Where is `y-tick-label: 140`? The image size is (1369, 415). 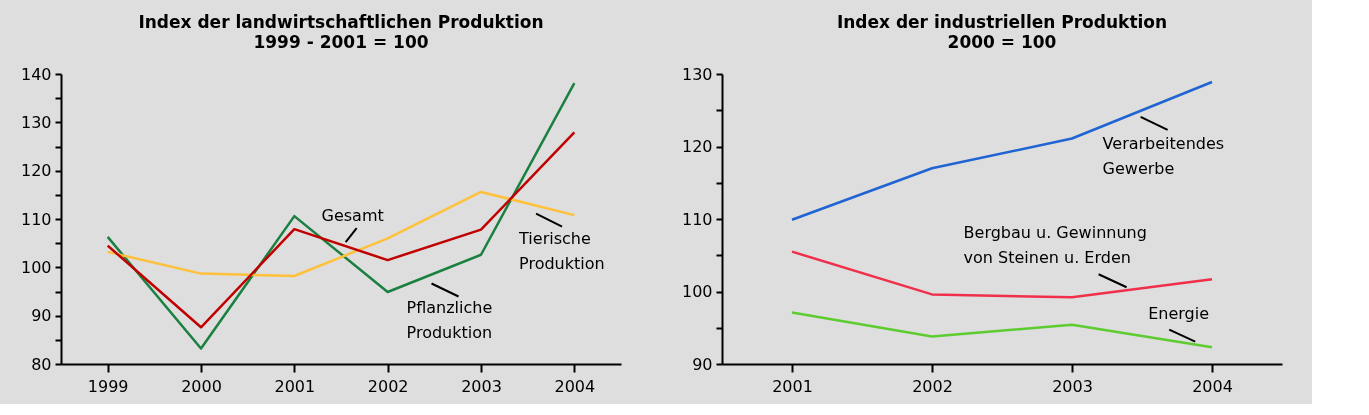
y-tick-label: 140 is located at coordinates (36, 74).